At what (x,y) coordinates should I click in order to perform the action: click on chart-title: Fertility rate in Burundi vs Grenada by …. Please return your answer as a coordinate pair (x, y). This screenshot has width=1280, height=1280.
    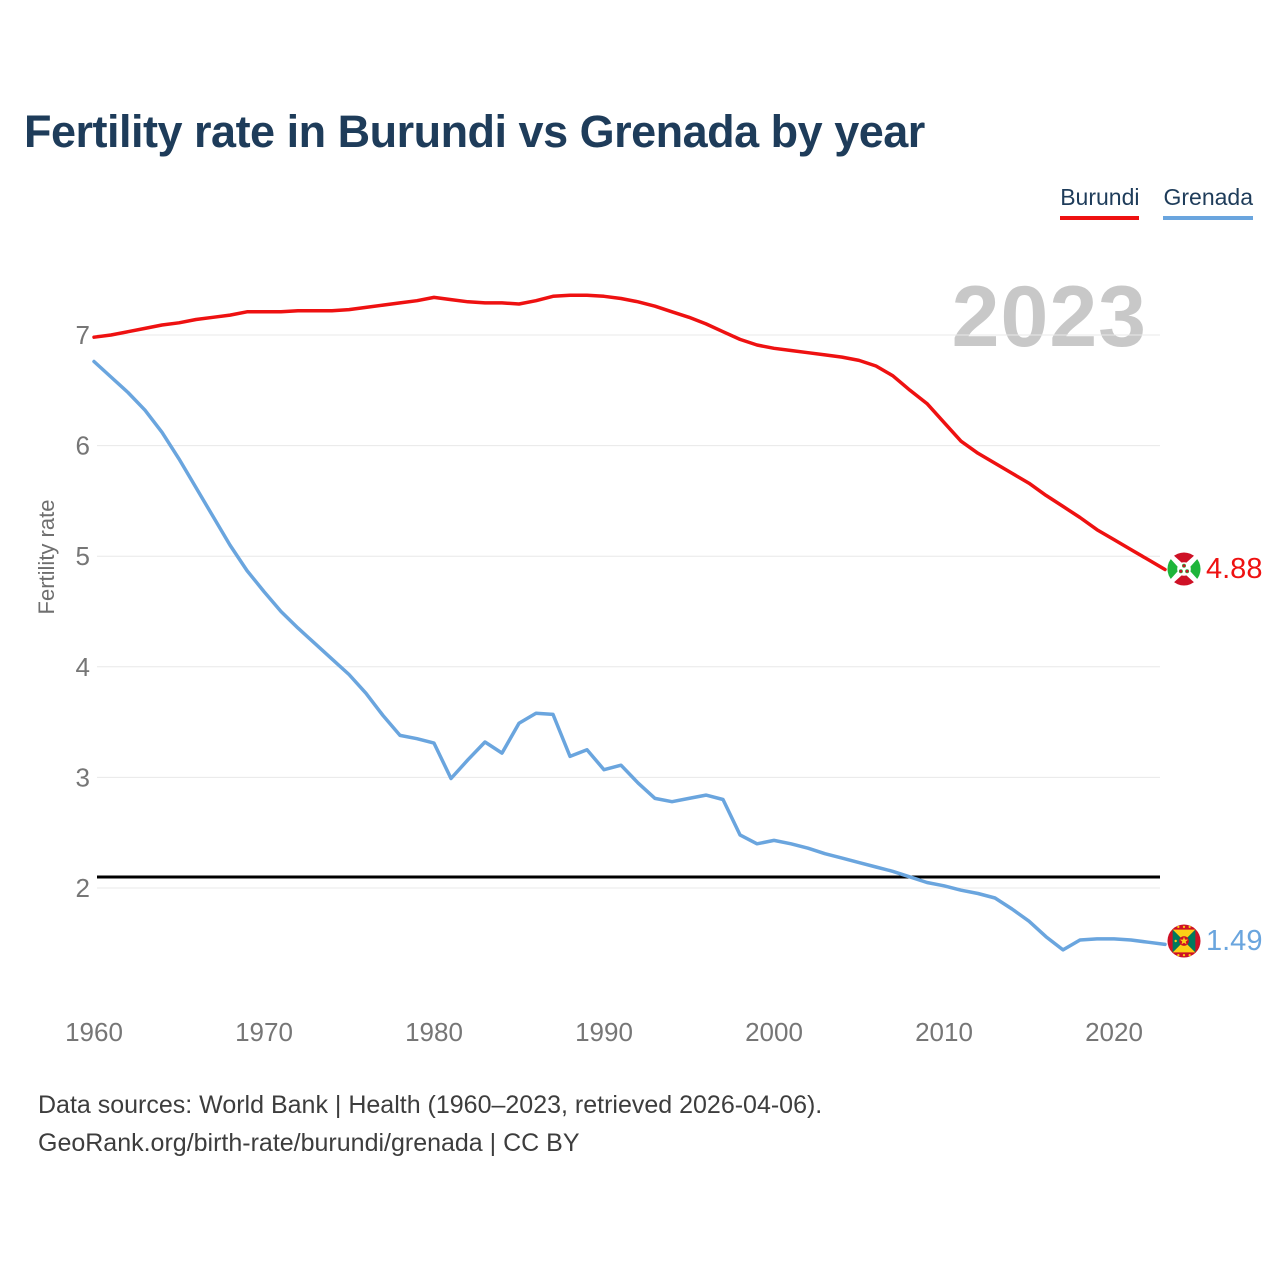
    Looking at the image, I should click on (474, 131).